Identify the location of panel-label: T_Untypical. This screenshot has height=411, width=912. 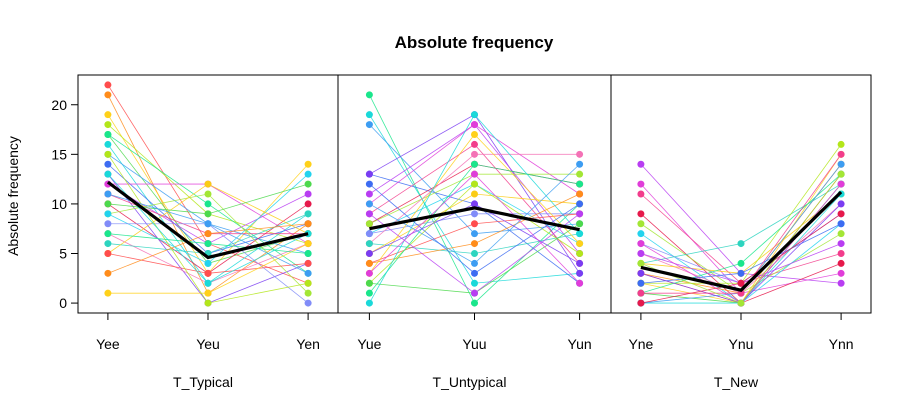
(470, 382).